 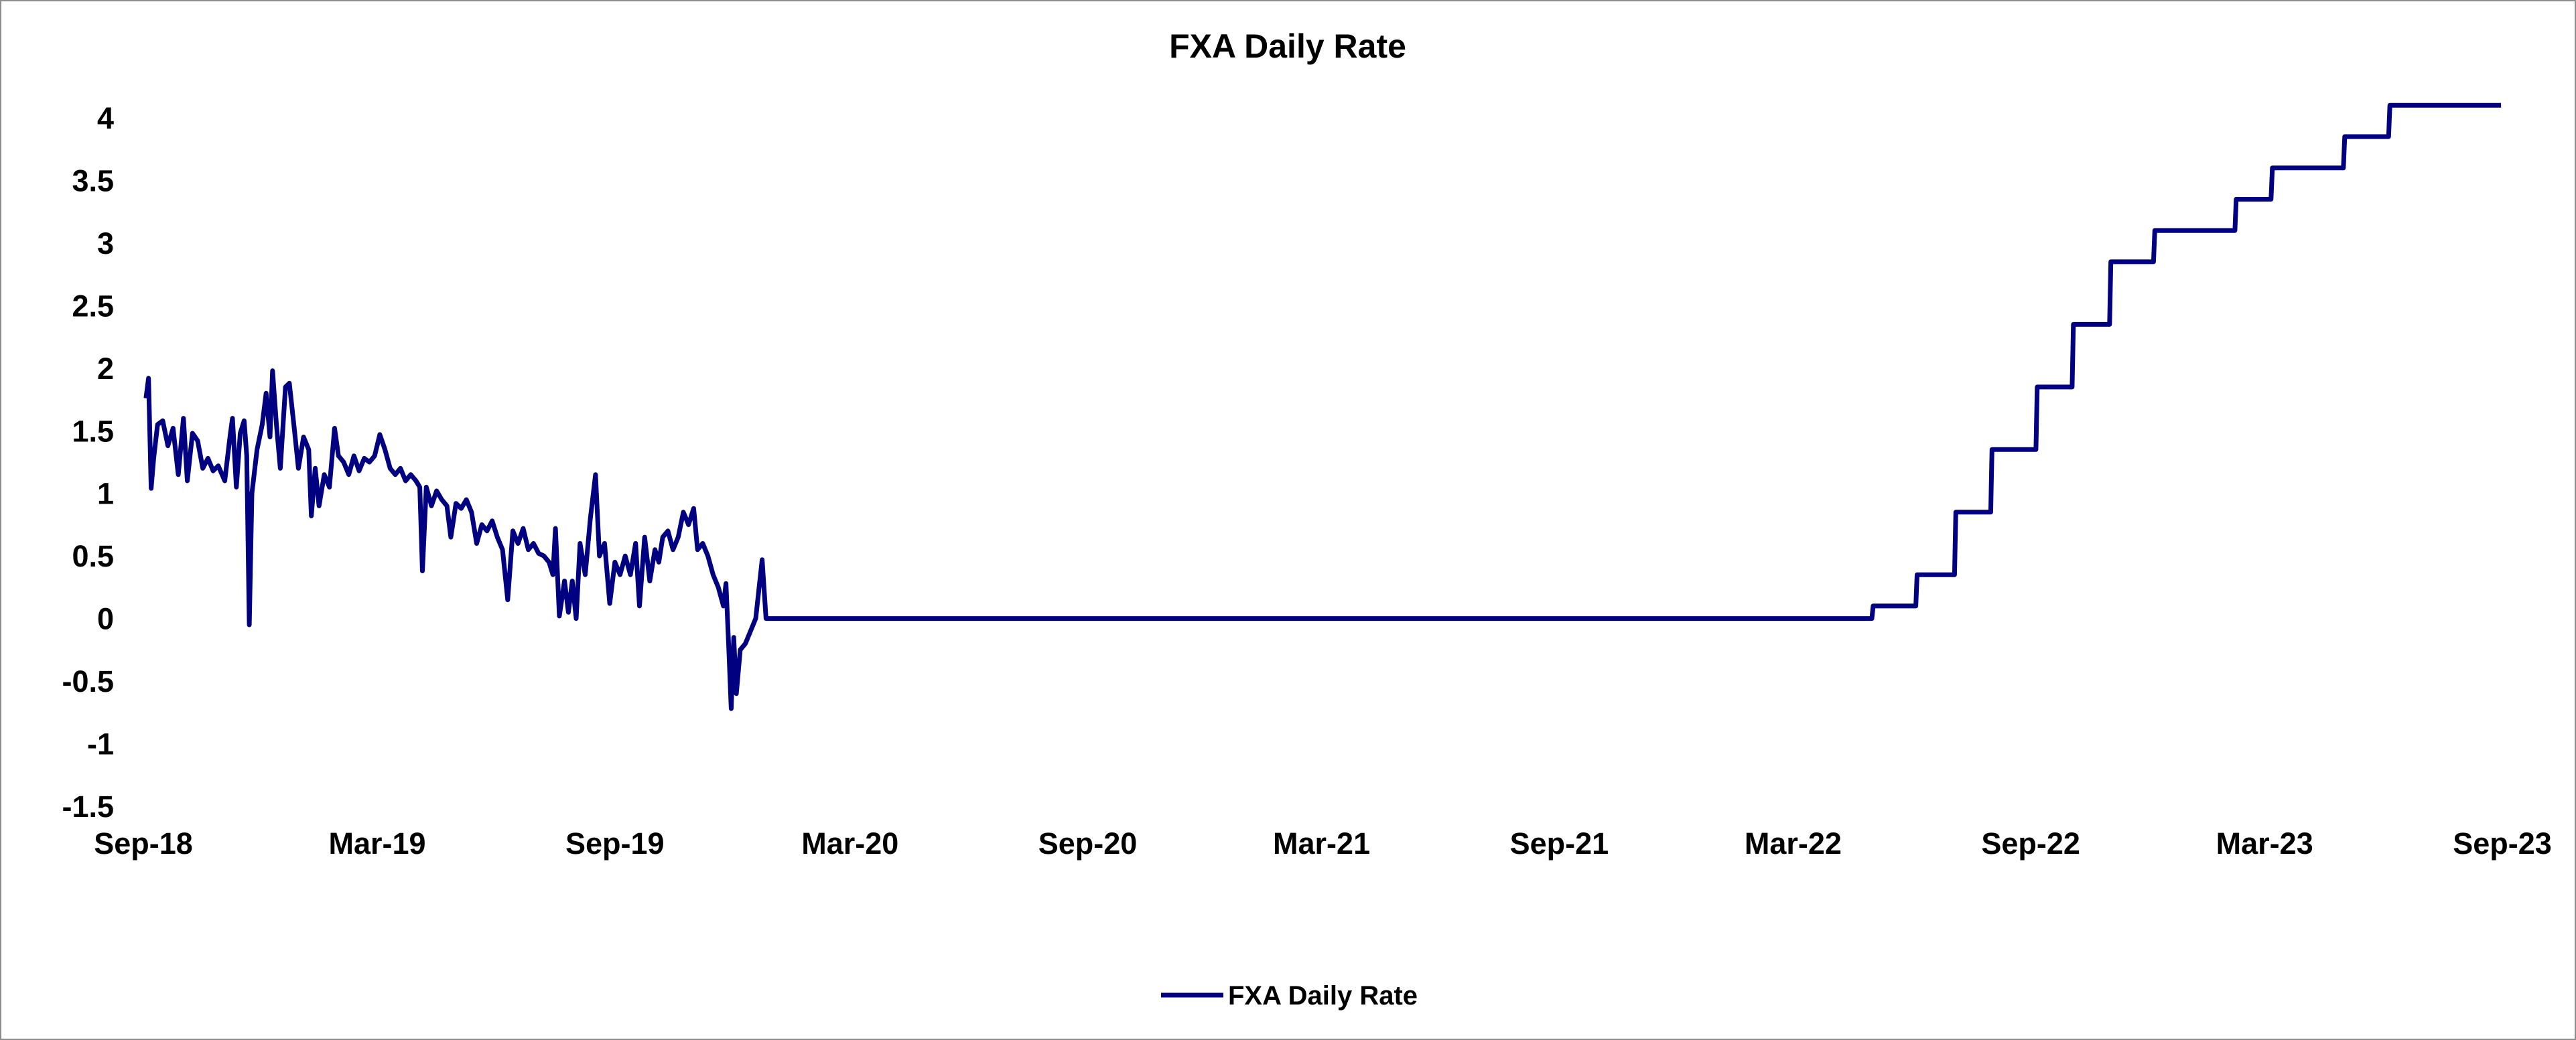 I want to click on y-tick-label: -1.5, so click(x=88, y=807).